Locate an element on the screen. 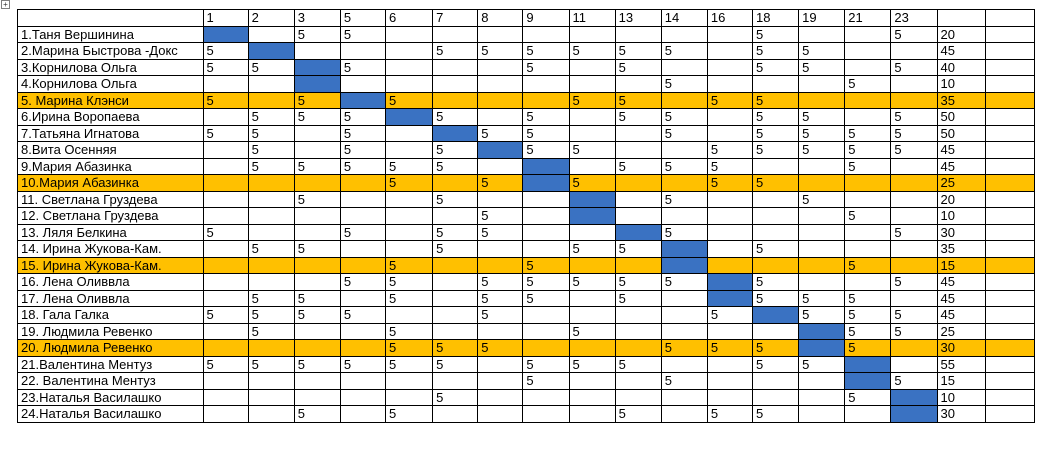 This screenshot has height=454, width=1040. header-cell: 6 is located at coordinates (409, 18).